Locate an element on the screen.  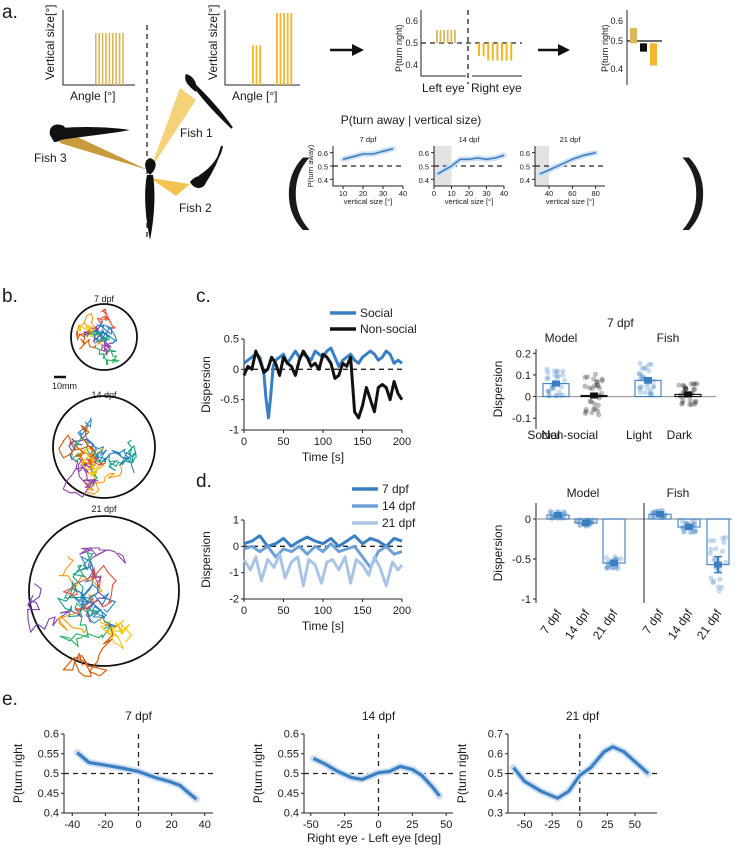
c-line-xtick-label: 100 is located at coordinates (323, 442).